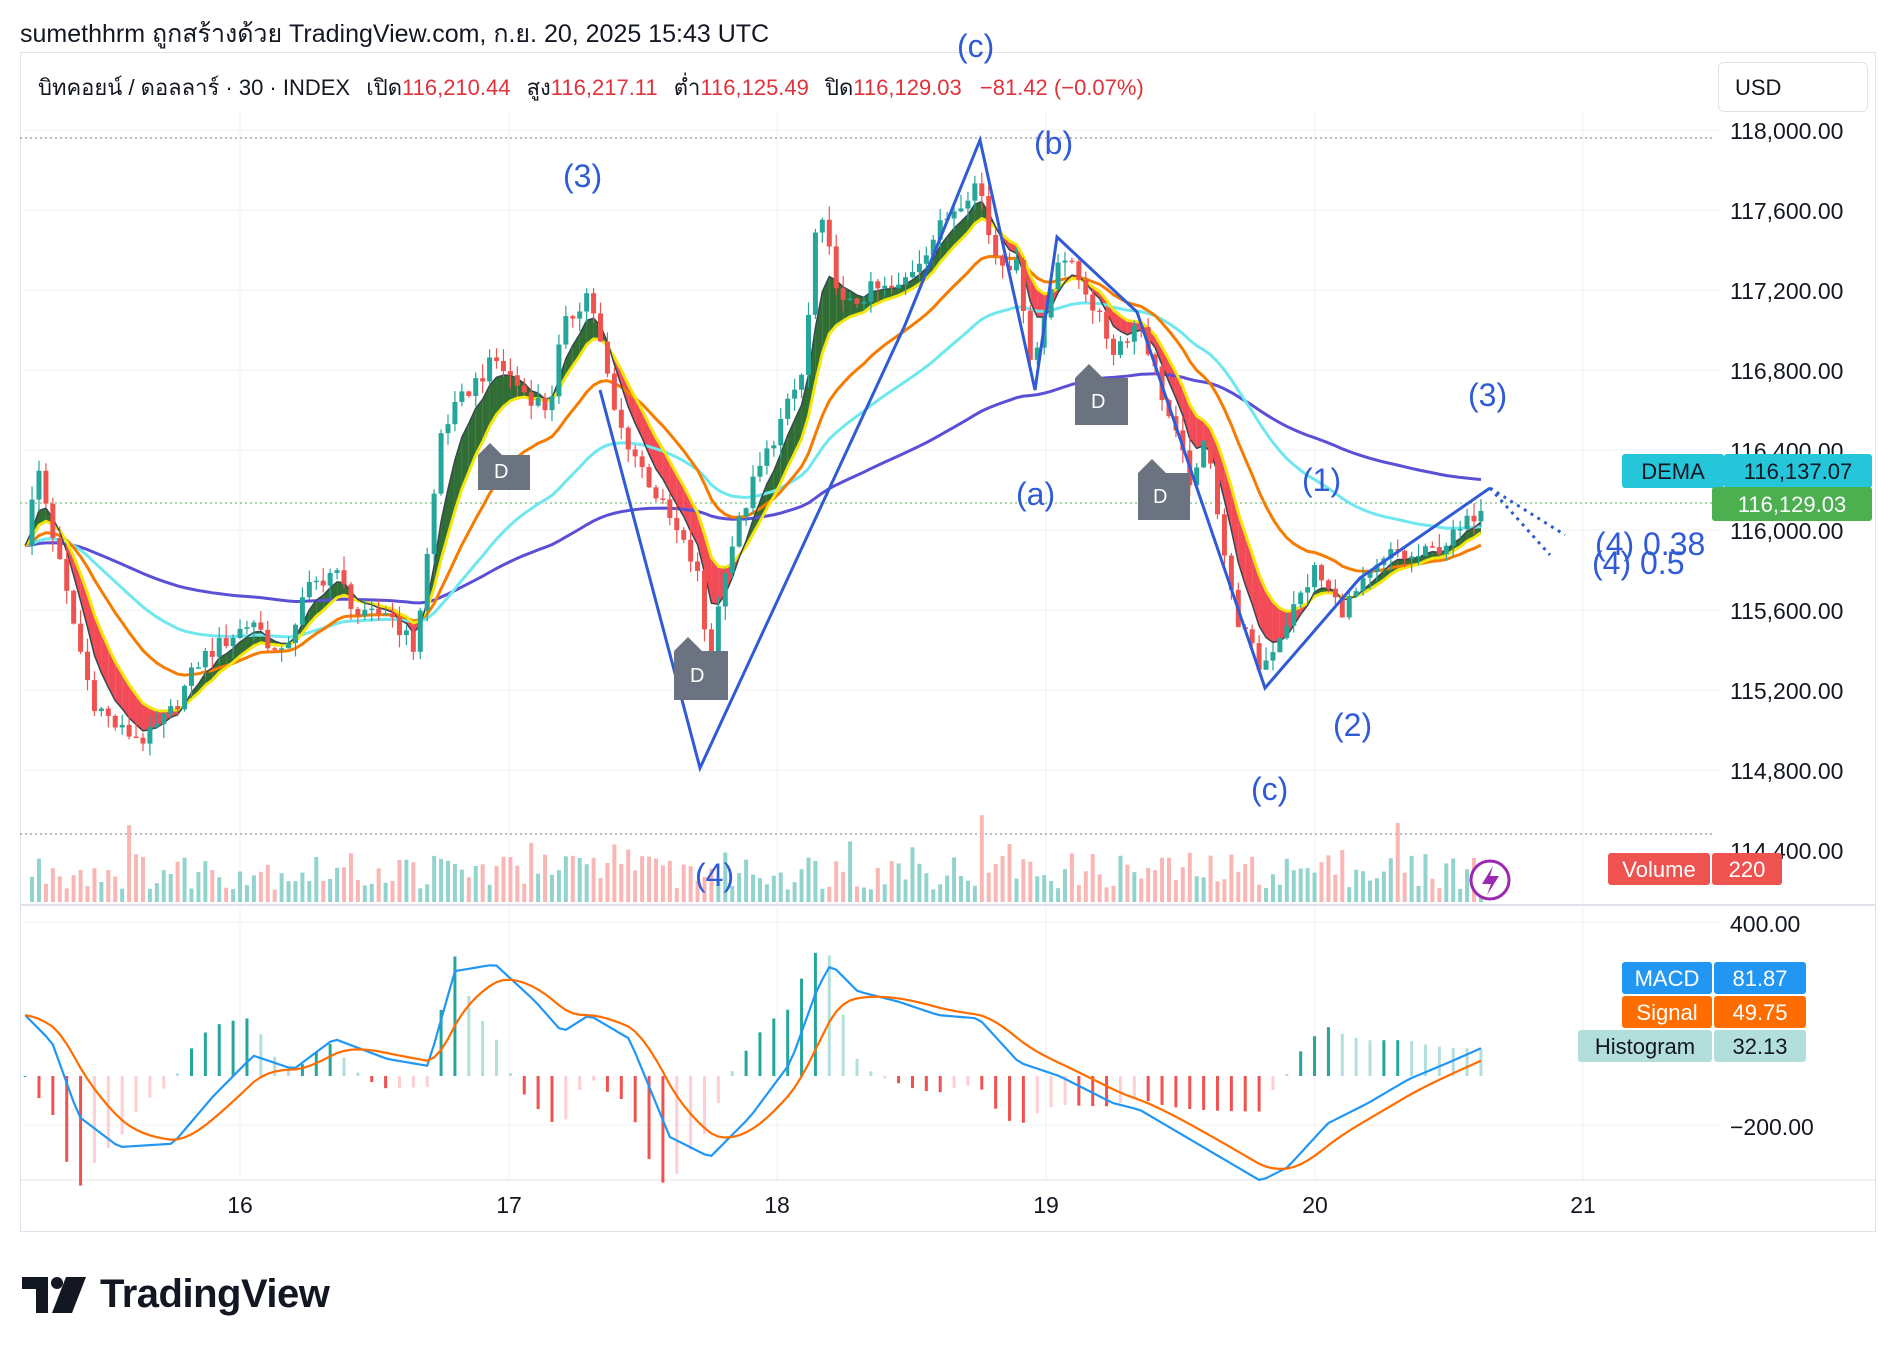 Image resolution: width=1896 pixels, height=1352 pixels. What do you see at coordinates (509, 1205) in the screenshot?
I see `time-tick: 17` at bounding box center [509, 1205].